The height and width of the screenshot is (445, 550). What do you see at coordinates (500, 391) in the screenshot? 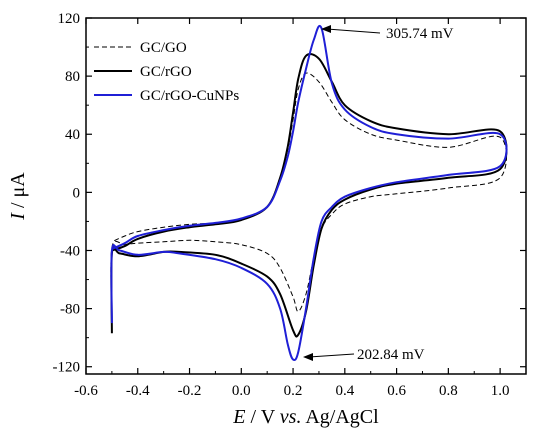
I see `x-tick-label: 1.0` at bounding box center [500, 391].